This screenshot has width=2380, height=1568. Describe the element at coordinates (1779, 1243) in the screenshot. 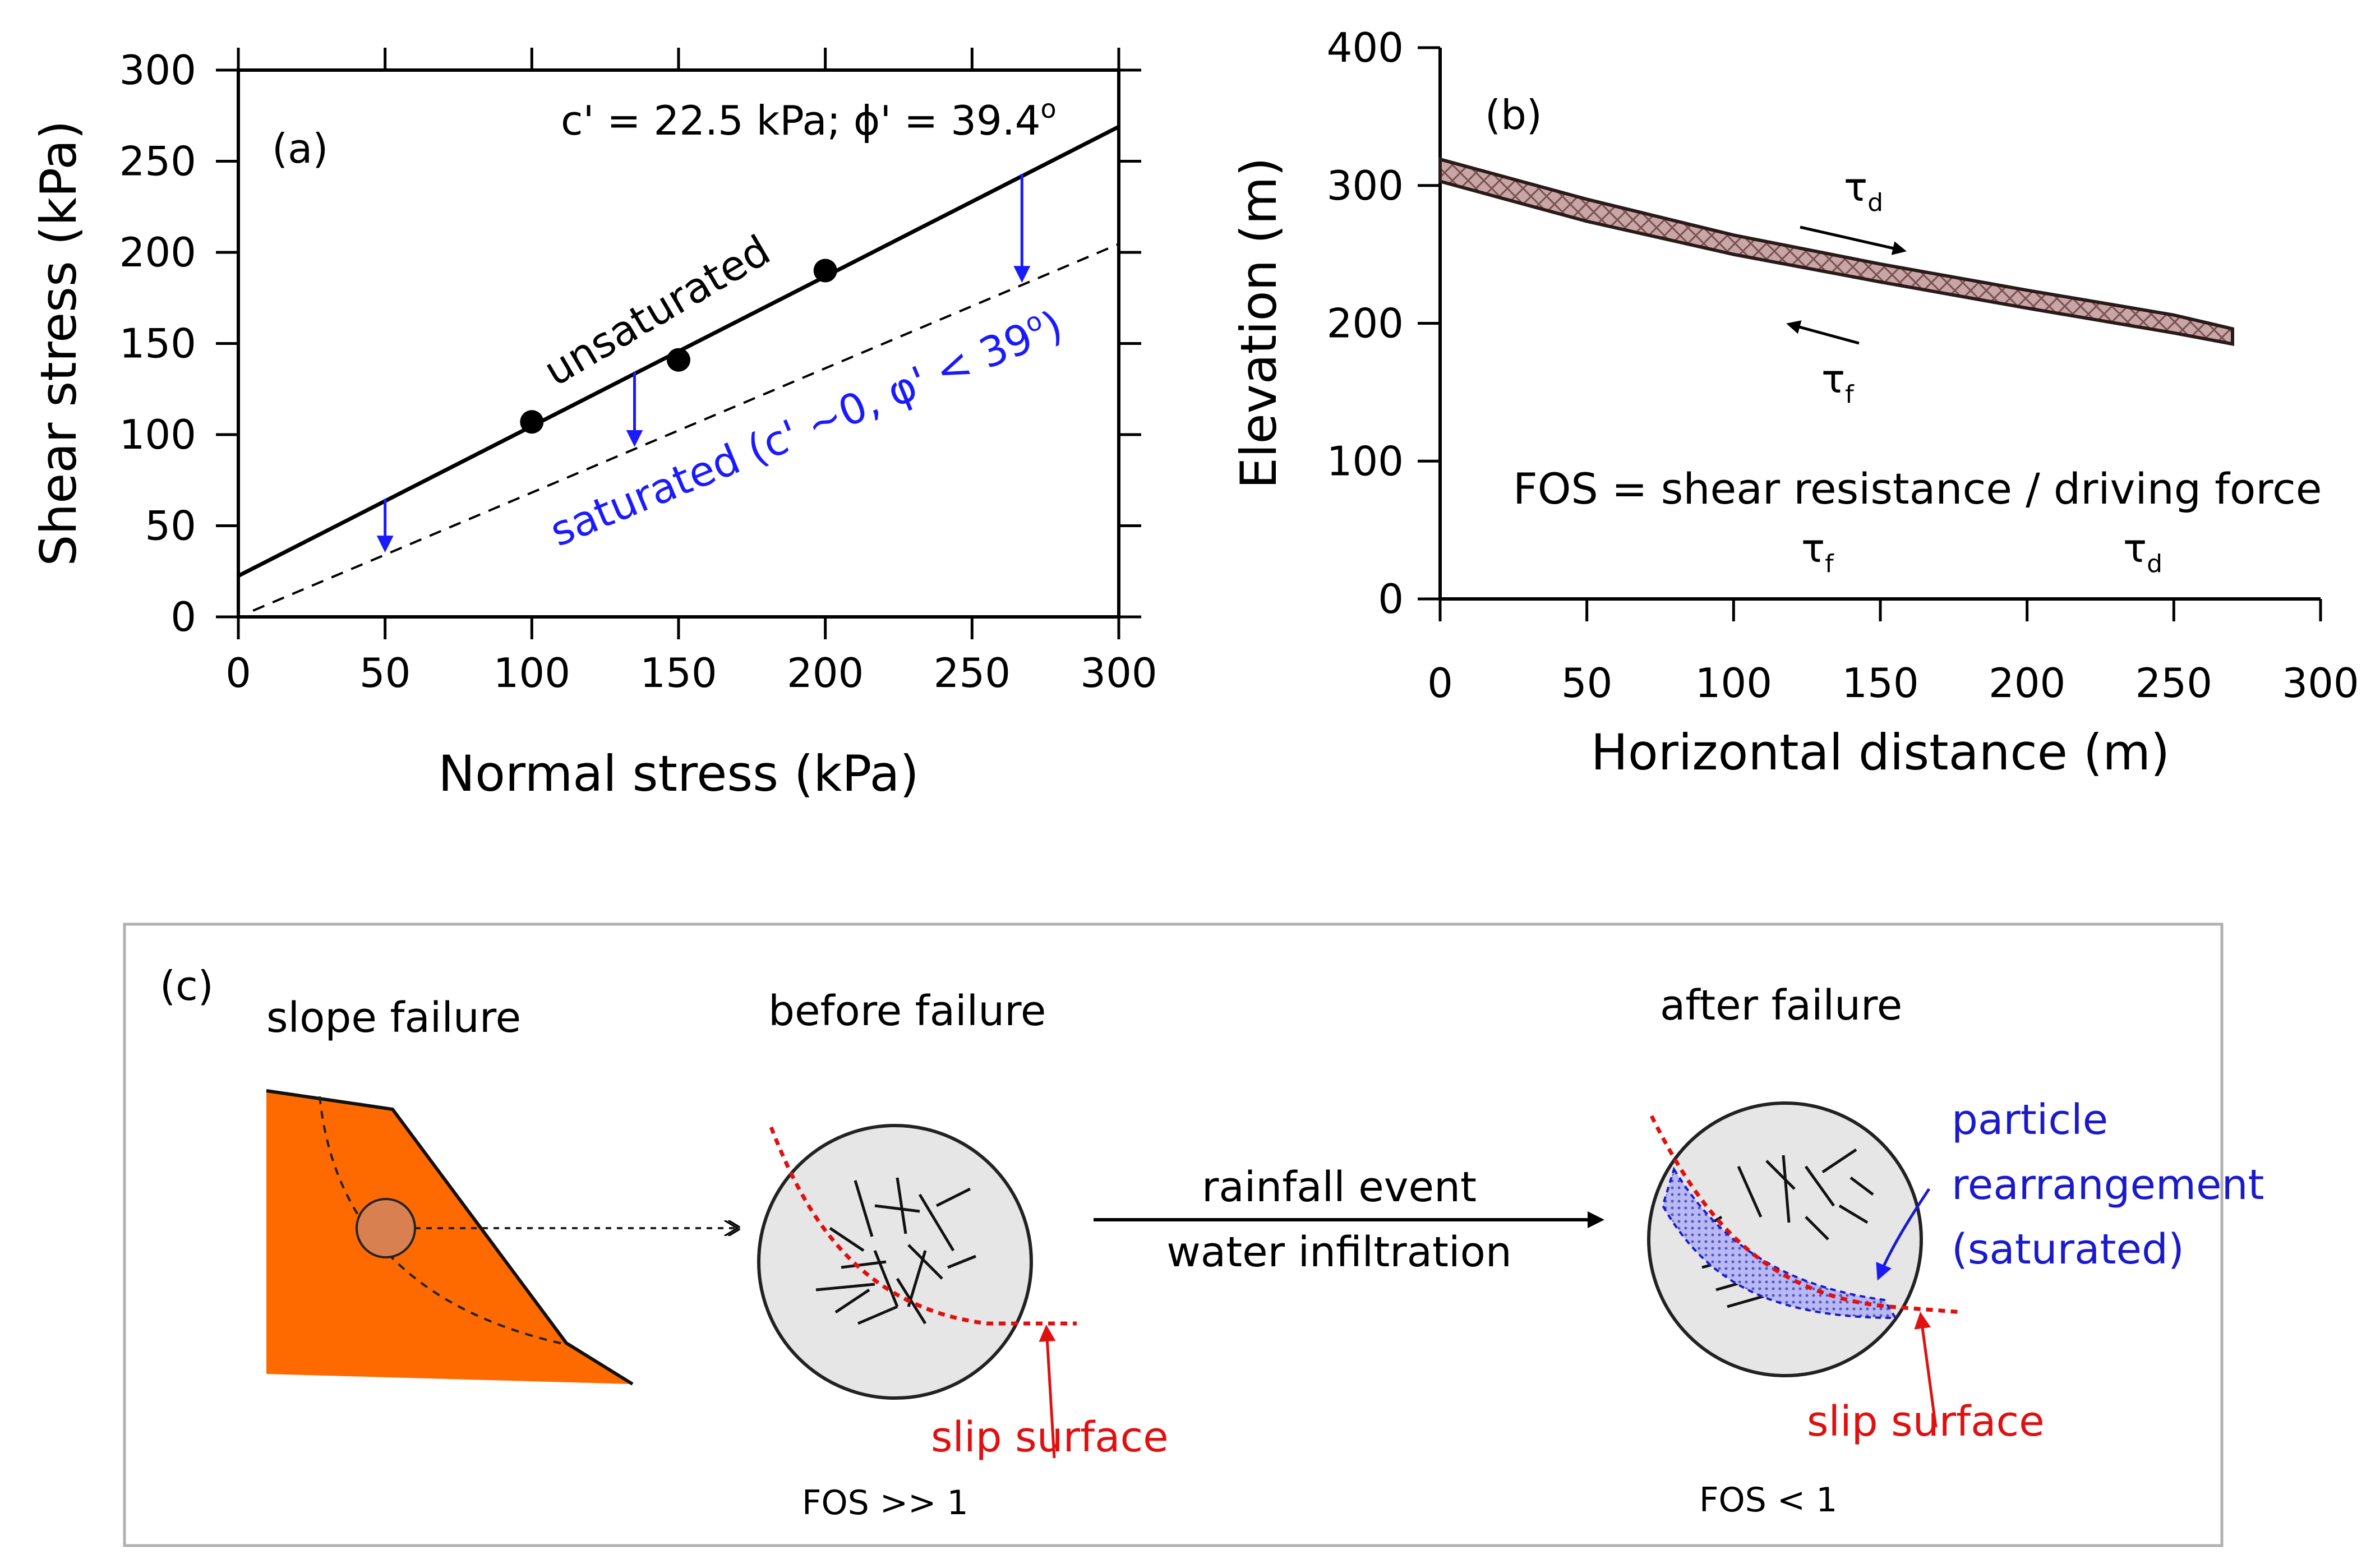

I see `saturated-rearrangement-band` at that location.